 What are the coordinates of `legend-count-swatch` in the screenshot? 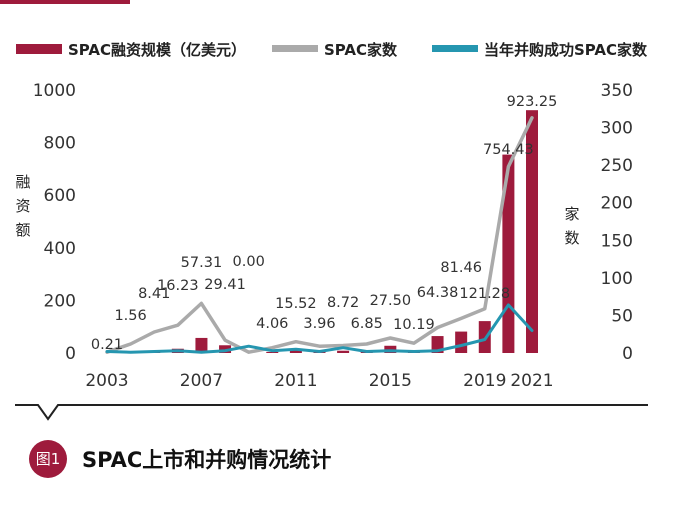 It's located at (295, 48).